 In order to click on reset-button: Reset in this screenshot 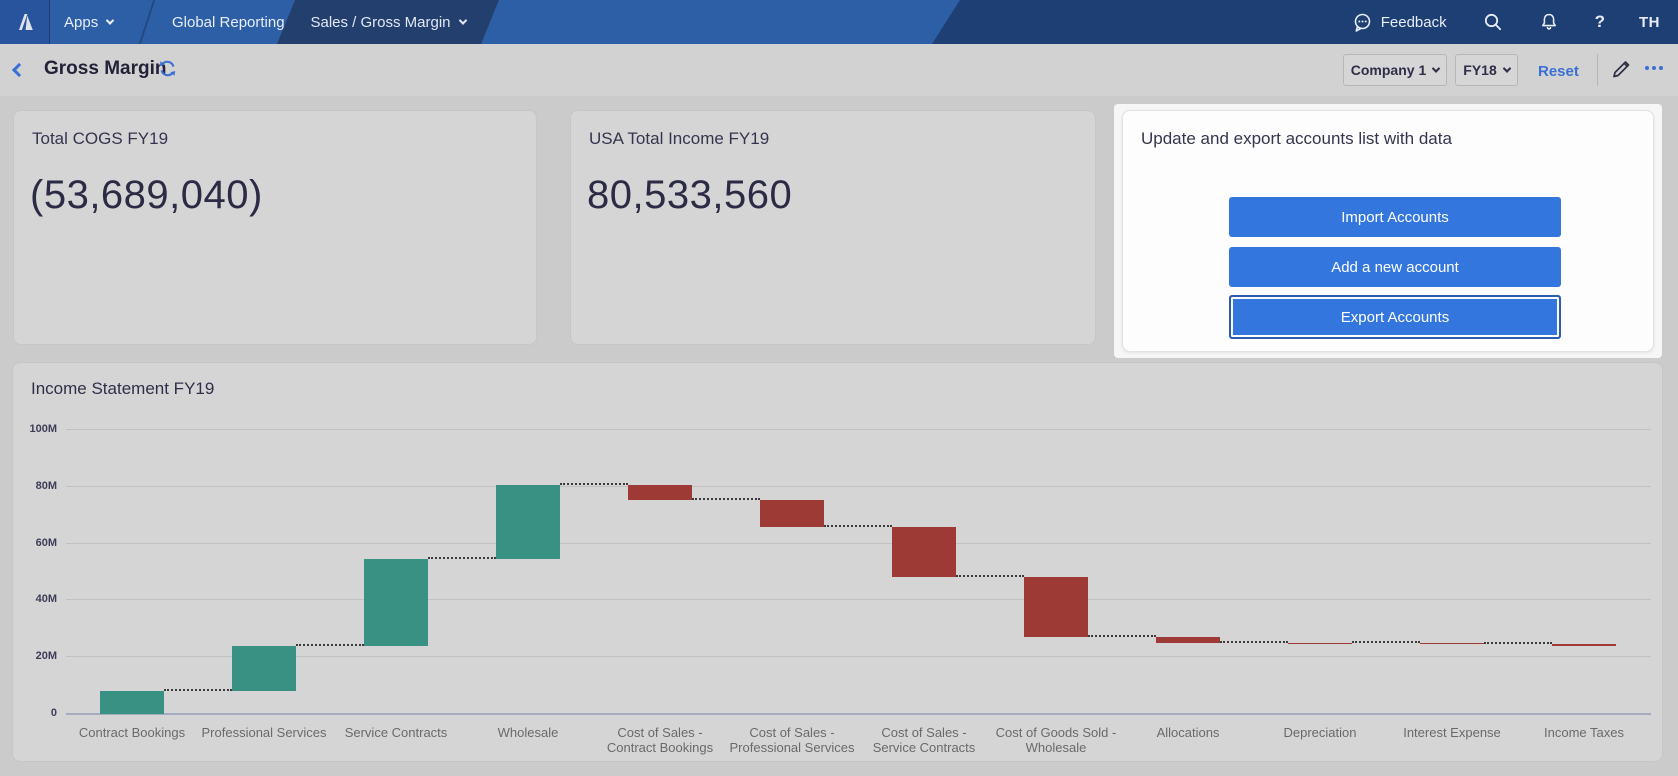, I will do `click(1558, 71)`.